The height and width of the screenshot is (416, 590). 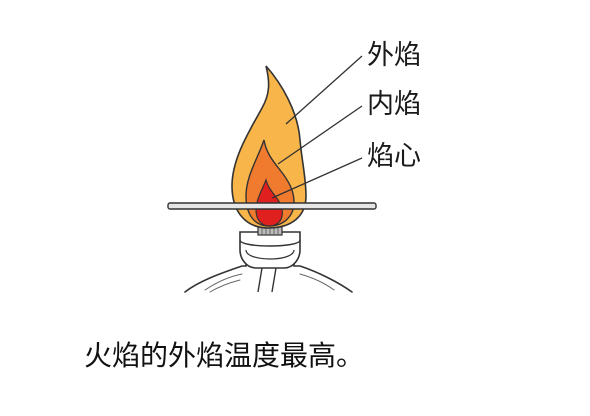 I want to click on lamp-cap-ring, so click(x=270, y=243).